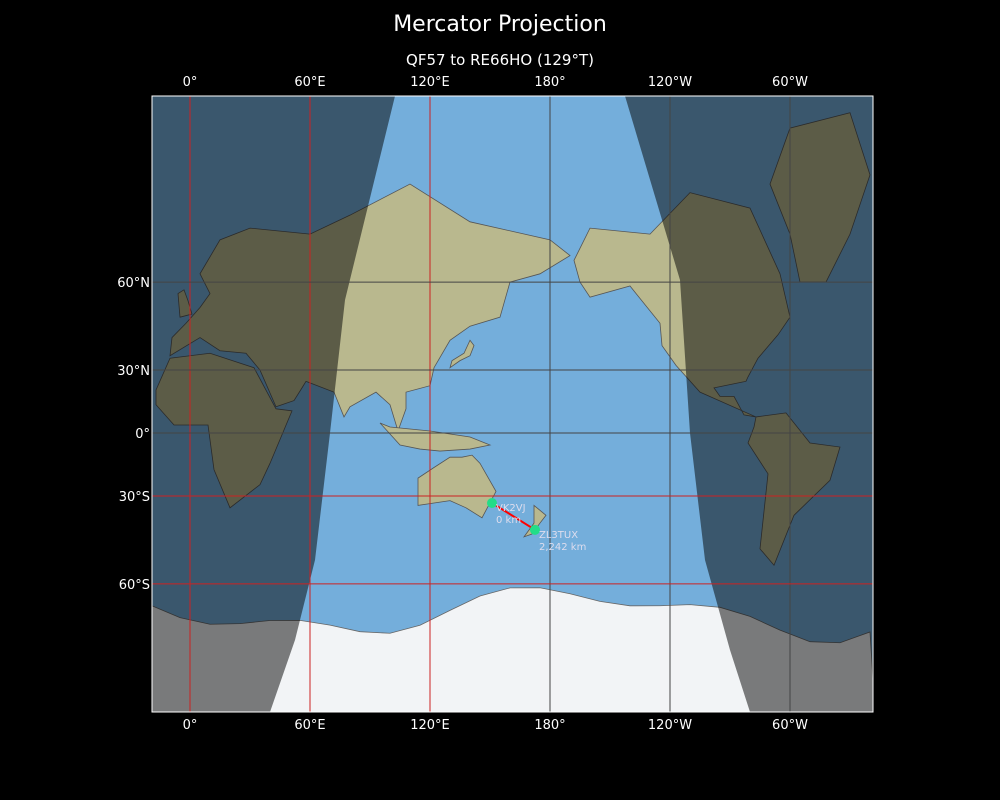 Image resolution: width=1000 pixels, height=800 pixels. I want to click on origin-distance: 0 km, so click(508, 520).